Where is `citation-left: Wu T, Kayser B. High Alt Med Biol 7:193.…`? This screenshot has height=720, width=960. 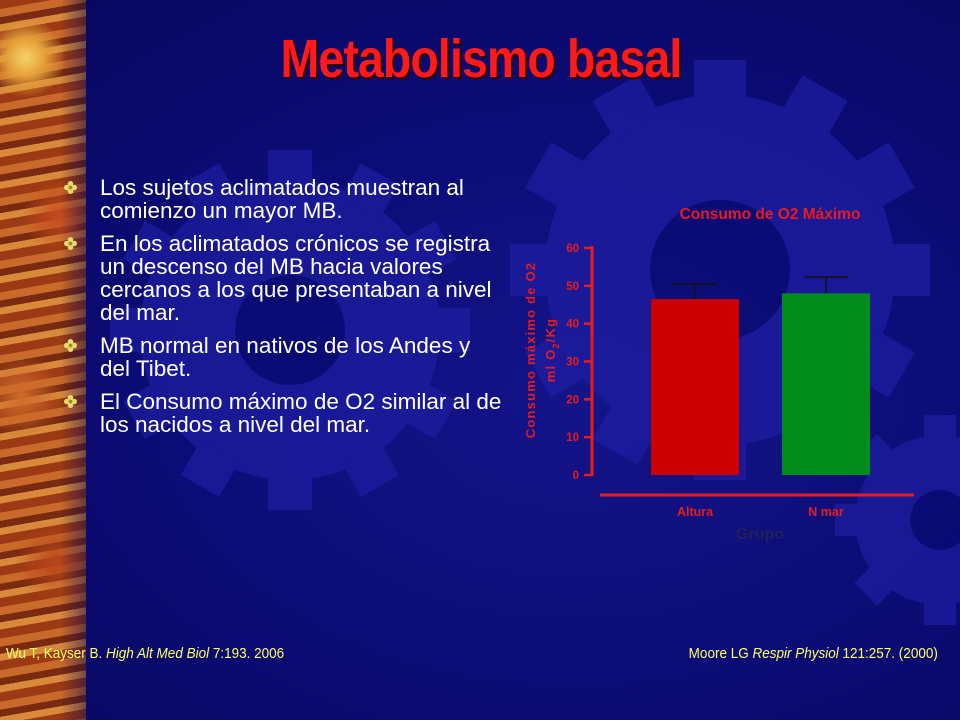
citation-left: Wu T, Kayser B. High Alt Med Biol 7:193.… is located at coordinates (145, 653).